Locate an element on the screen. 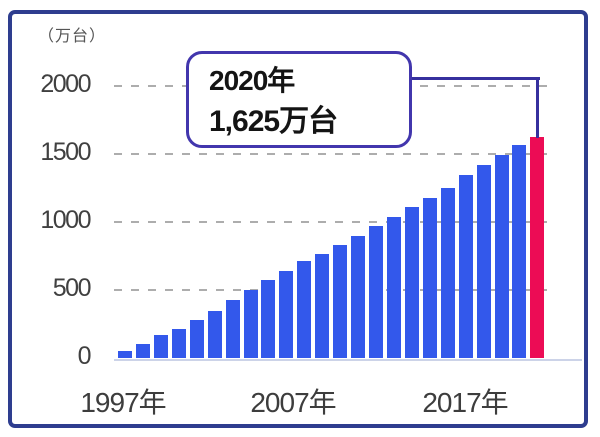 The width and height of the screenshot is (600, 437). bar-highlighted-2020 is located at coordinates (537, 247).